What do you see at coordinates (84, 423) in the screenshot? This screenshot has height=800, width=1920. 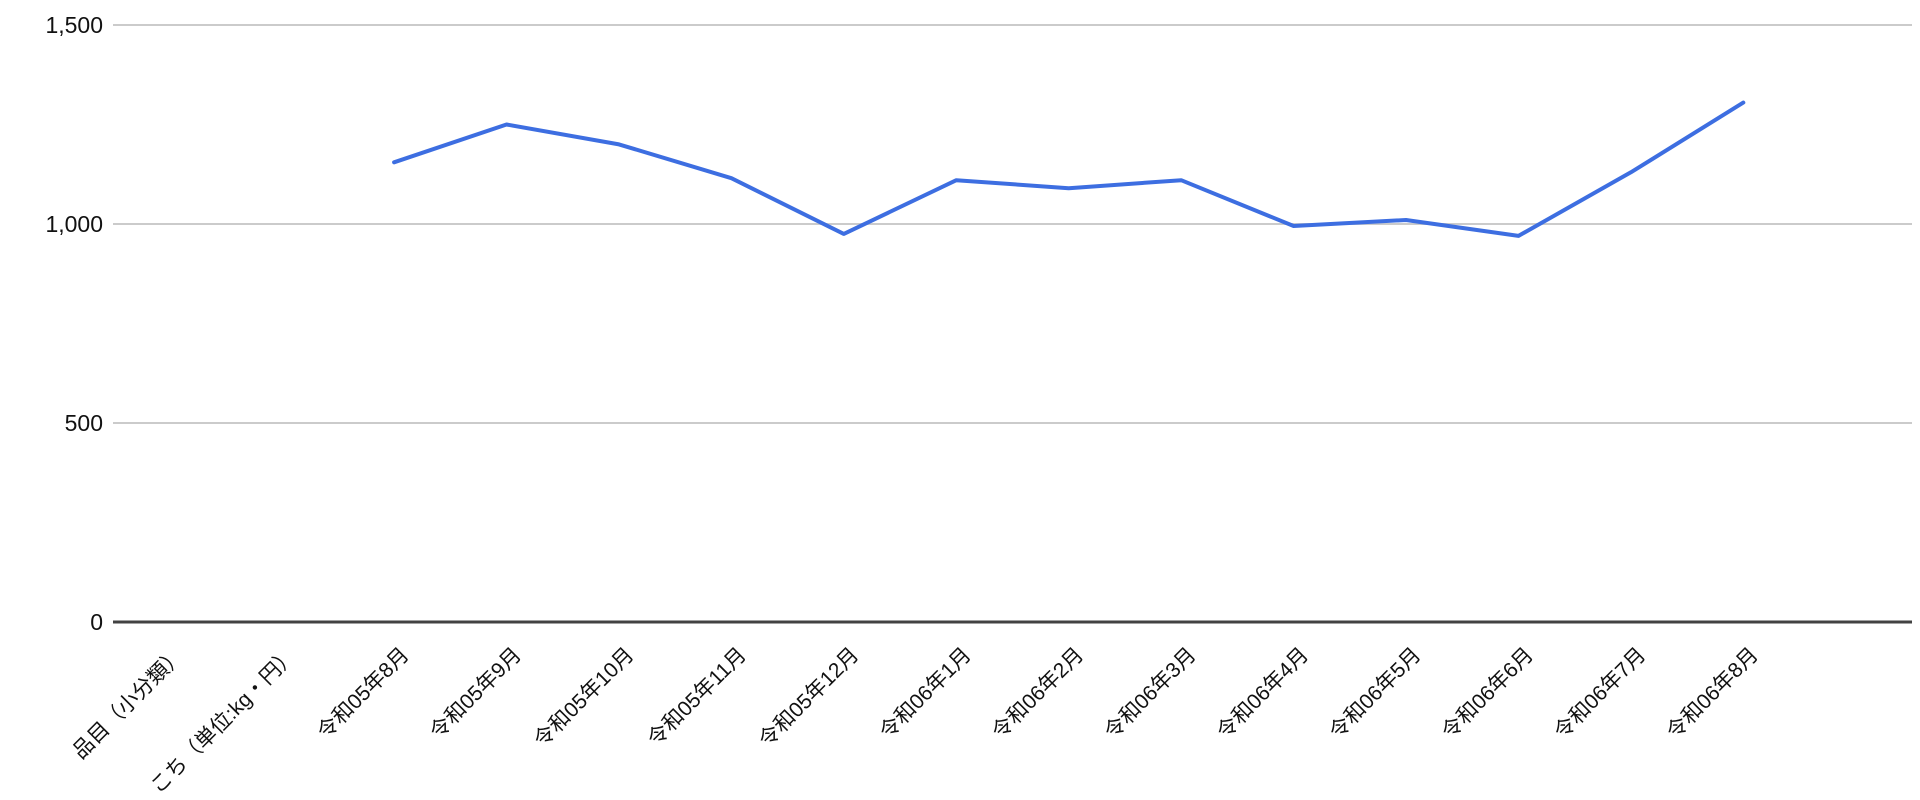 I see `y-axis-tick-label: 500` at bounding box center [84, 423].